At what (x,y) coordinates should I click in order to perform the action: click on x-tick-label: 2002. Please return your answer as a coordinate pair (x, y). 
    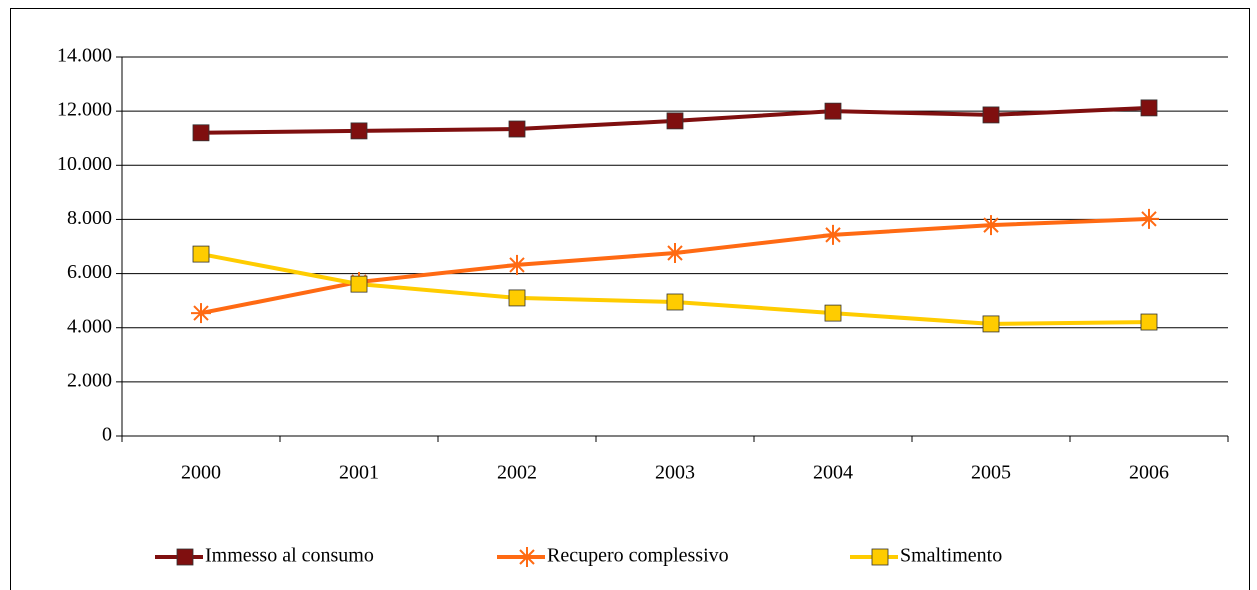
    Looking at the image, I should click on (517, 473).